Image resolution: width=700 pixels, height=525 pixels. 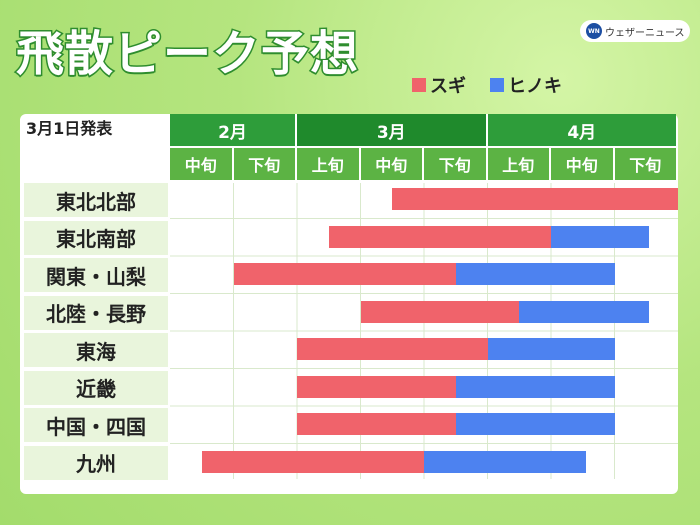 What do you see at coordinates (232, 130) in the screenshot?
I see `month-header: 2月` at bounding box center [232, 130].